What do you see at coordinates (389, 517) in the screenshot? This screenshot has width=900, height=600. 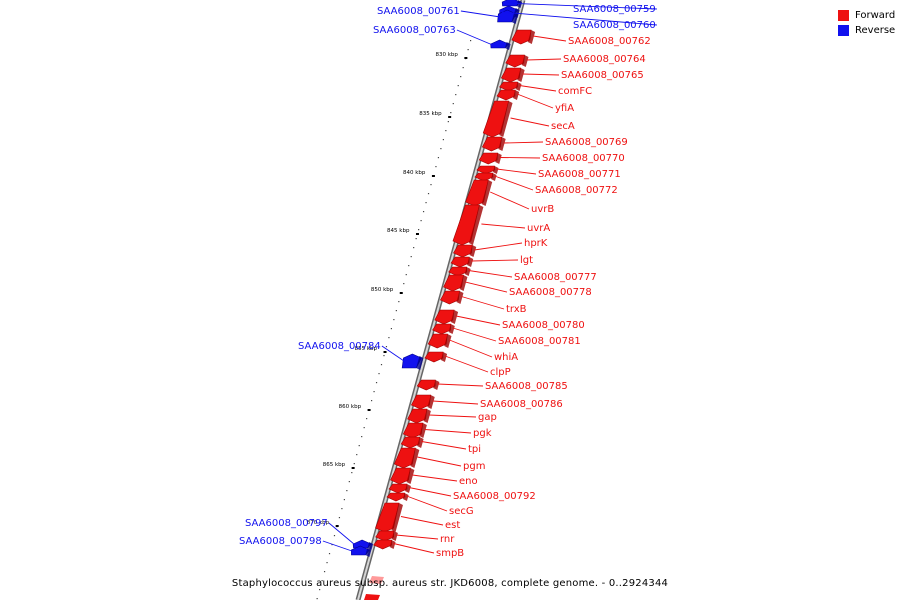 I see `gene-feature-est` at bounding box center [389, 517].